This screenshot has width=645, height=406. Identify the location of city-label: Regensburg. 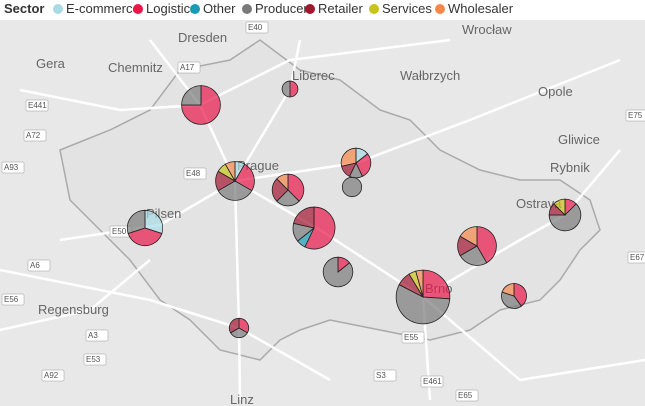
(73, 309).